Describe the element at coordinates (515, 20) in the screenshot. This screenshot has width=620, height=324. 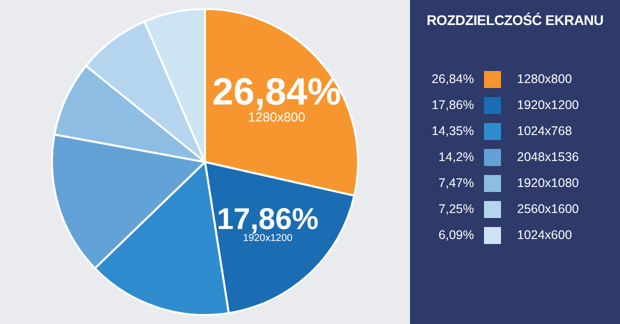
I see `legend-title: ROZDZIELCZOŚĆ EKRANU` at that location.